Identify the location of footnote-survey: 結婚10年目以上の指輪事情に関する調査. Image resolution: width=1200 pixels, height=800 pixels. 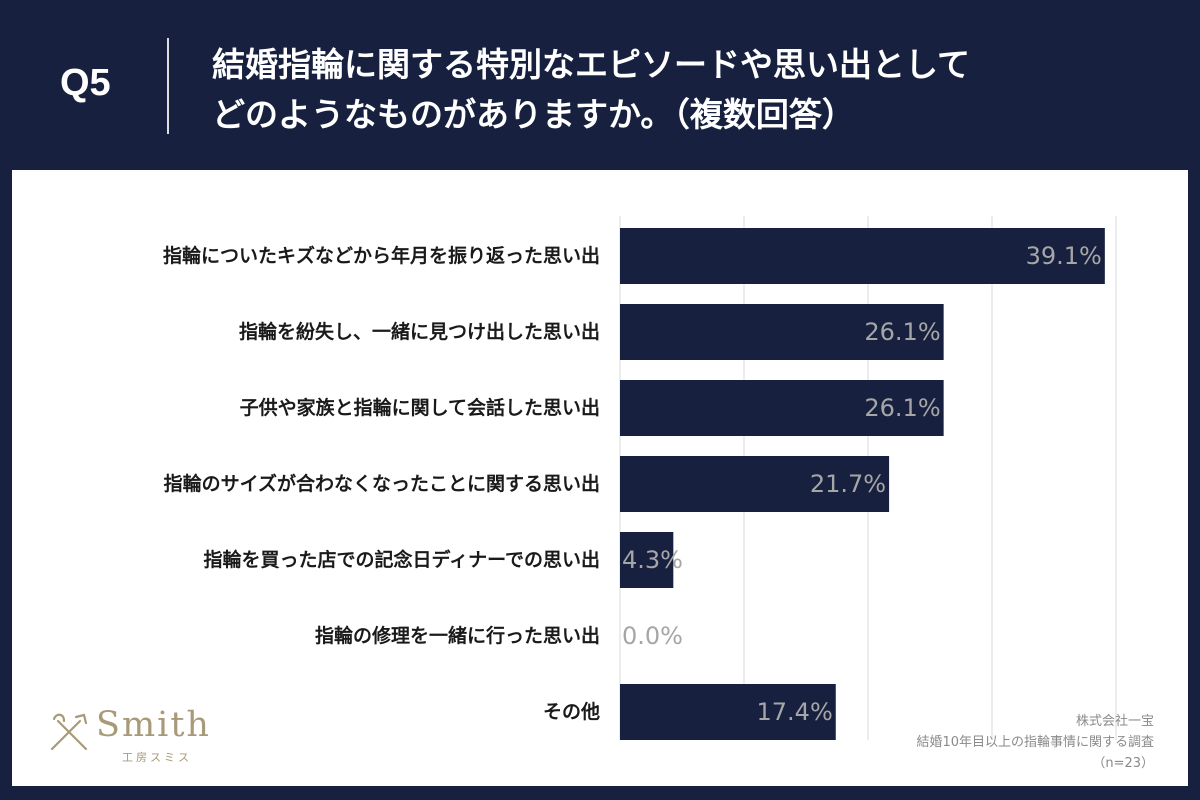
(1035, 742).